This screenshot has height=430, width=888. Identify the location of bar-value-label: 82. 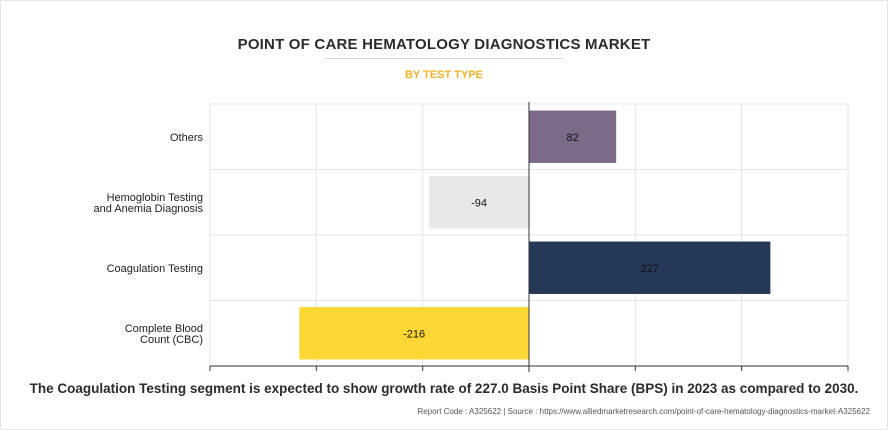
(572, 138).